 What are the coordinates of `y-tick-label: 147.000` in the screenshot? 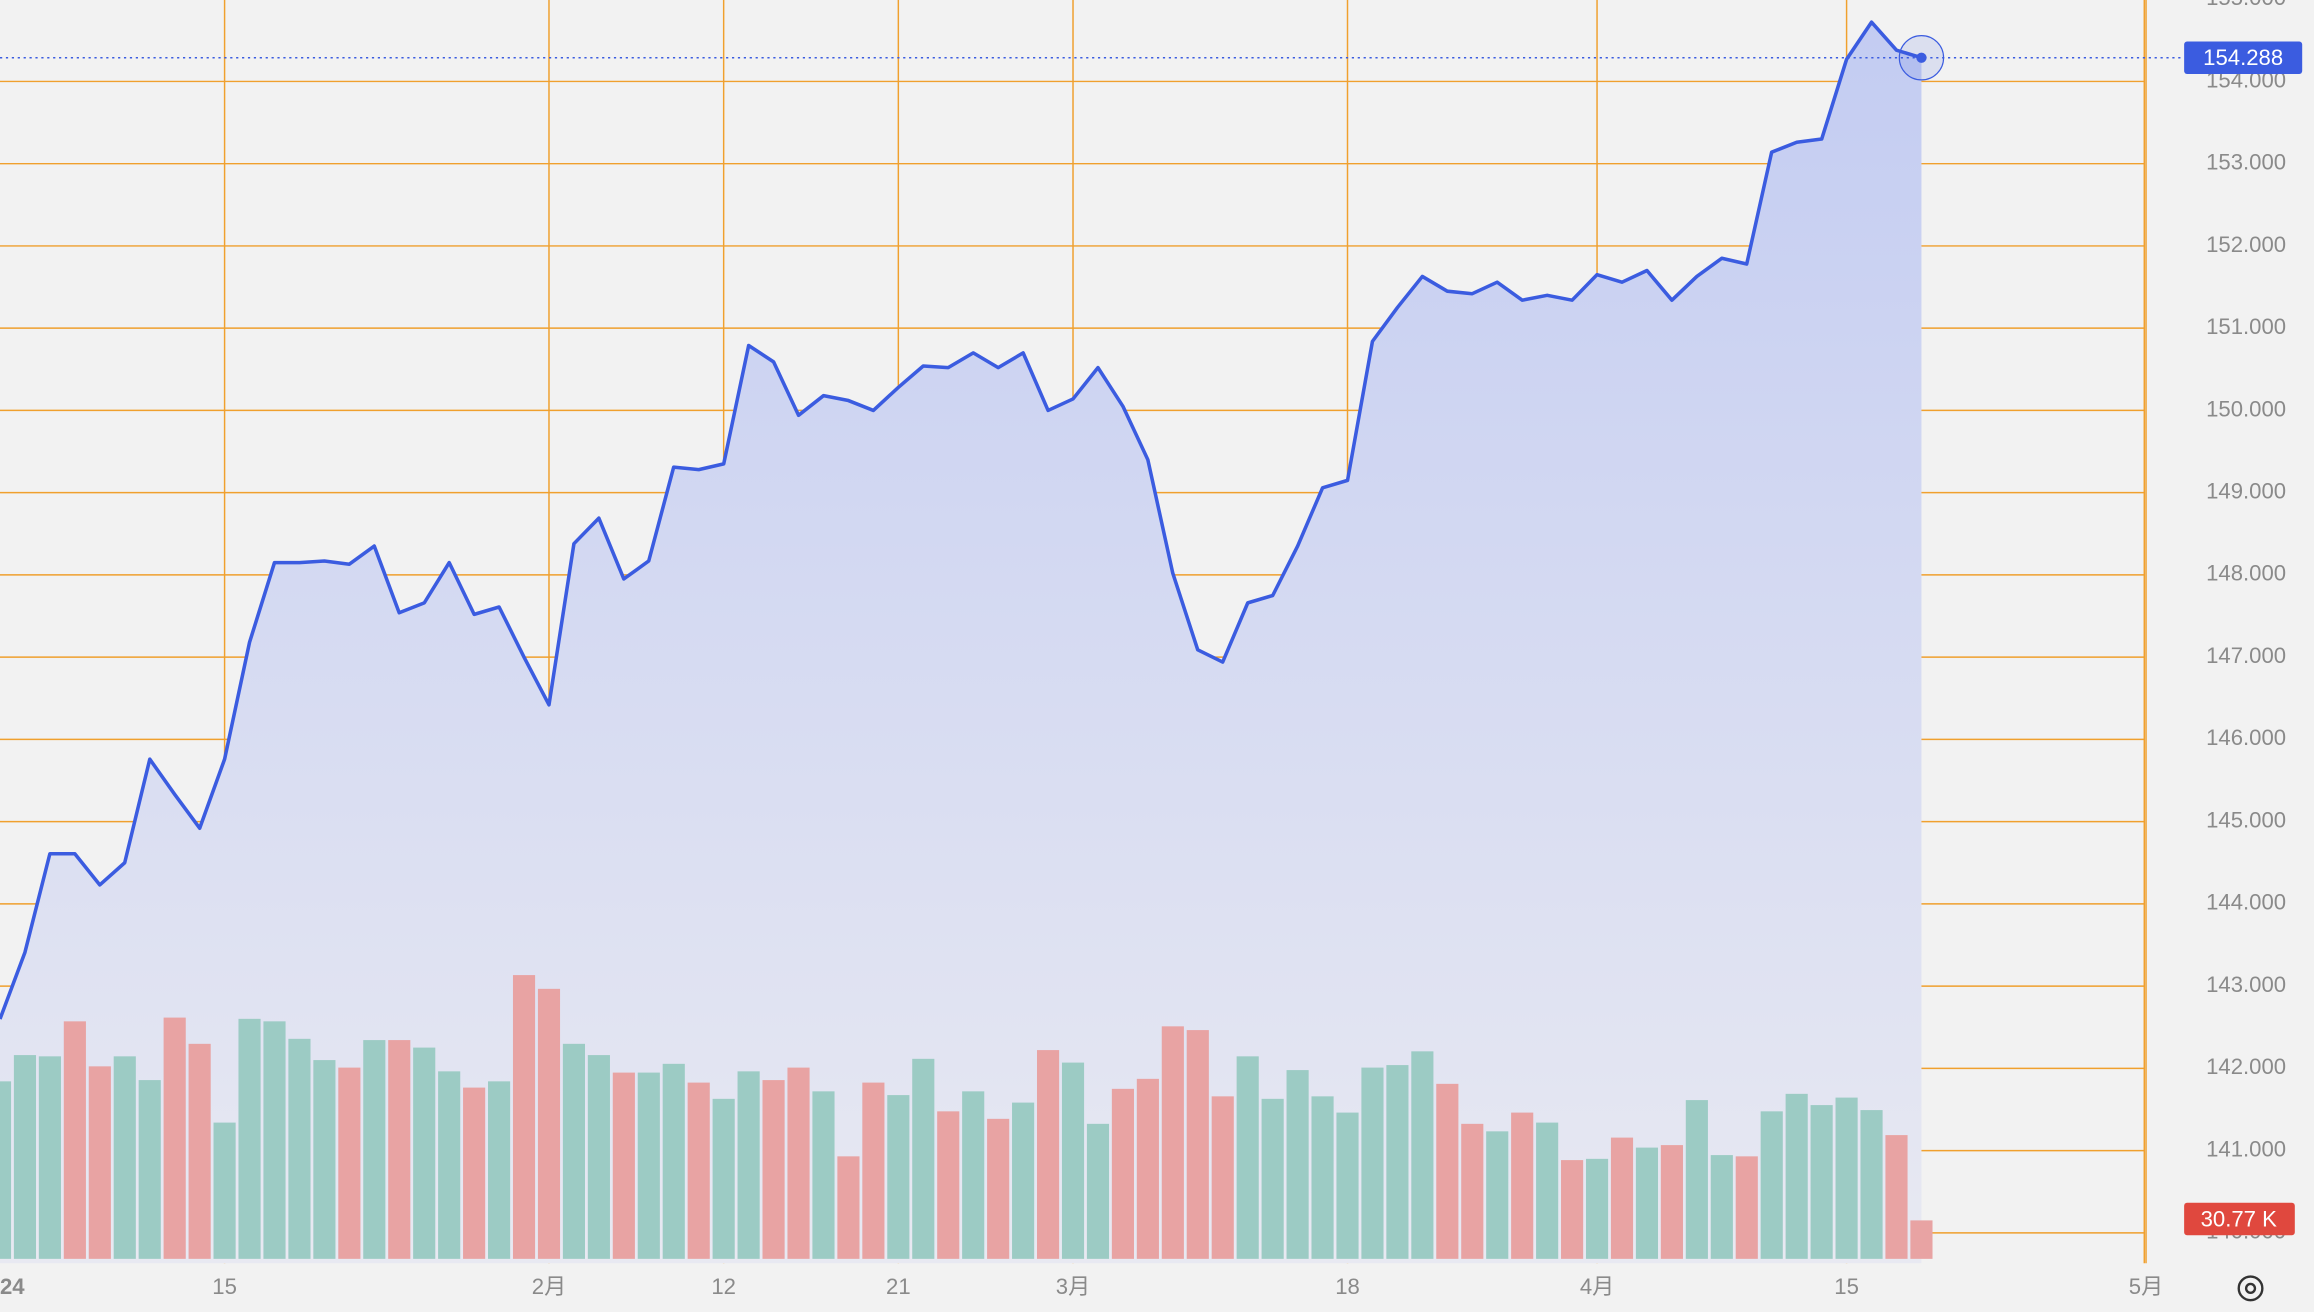 It's located at (2246, 655).